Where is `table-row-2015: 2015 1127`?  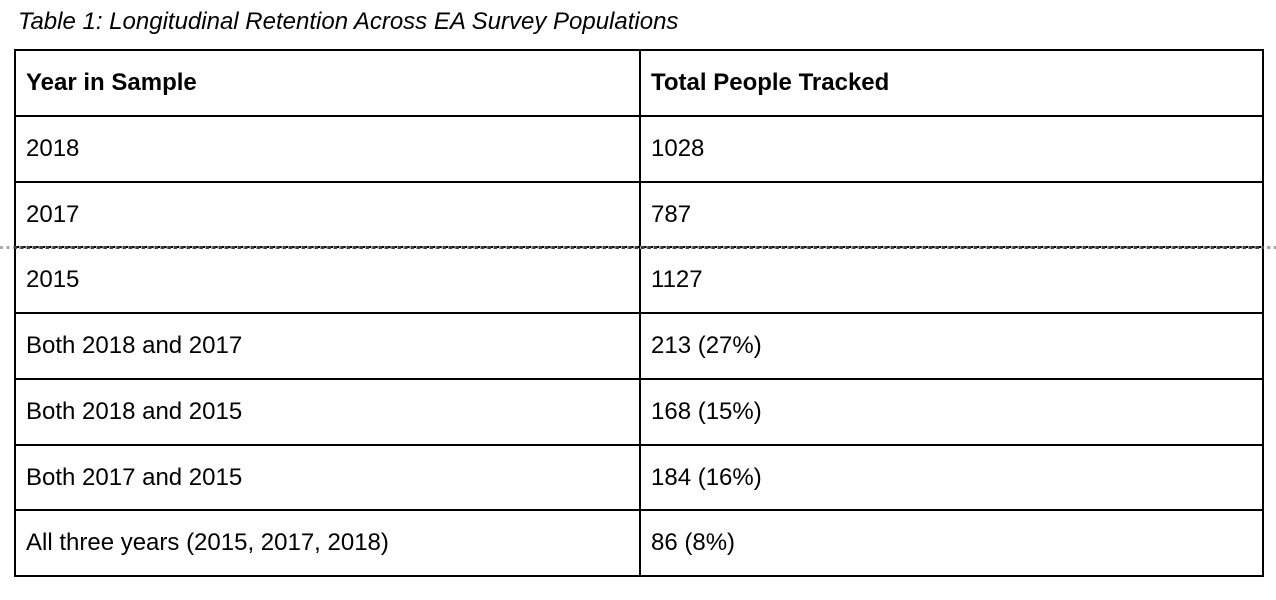
table-row-2015: 2015 1127 is located at coordinates (639, 281).